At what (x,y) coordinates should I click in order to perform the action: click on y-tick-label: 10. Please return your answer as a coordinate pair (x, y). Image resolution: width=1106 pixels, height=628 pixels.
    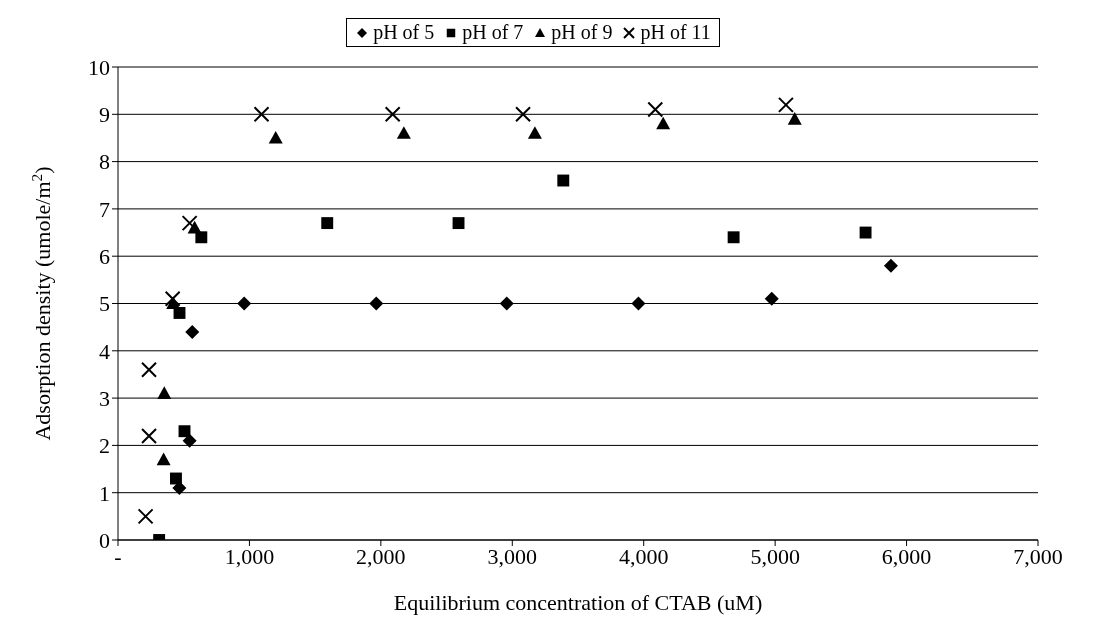
    Looking at the image, I should click on (99, 67).